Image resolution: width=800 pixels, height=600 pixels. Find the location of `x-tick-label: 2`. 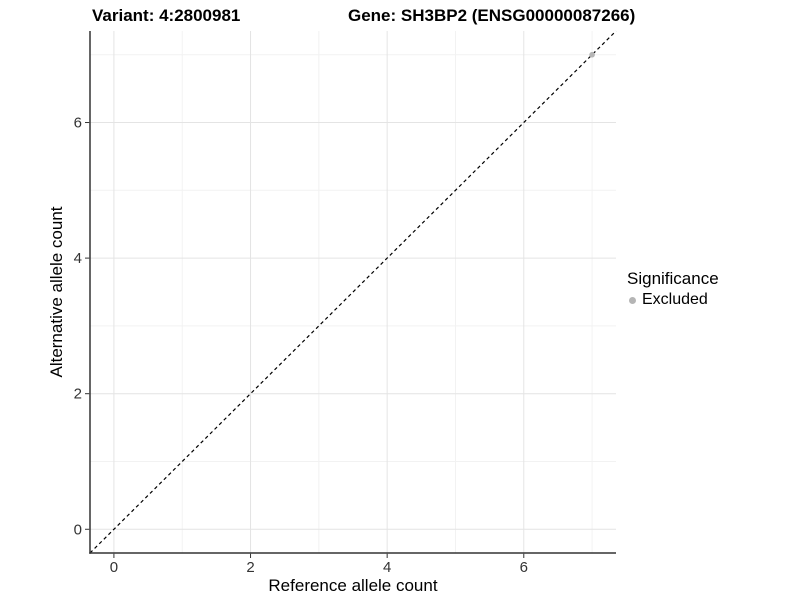

x-tick-label: 2 is located at coordinates (250, 567).